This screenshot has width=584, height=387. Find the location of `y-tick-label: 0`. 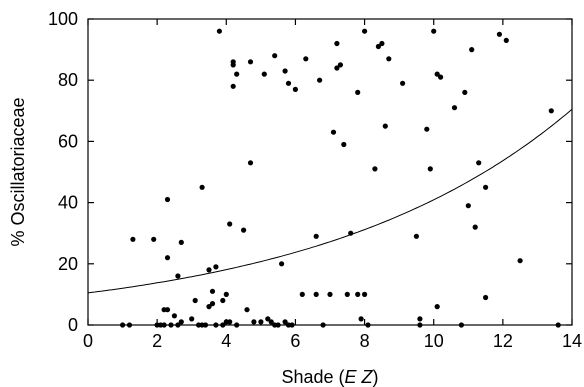

y-tick-label: 0 is located at coordinates (73, 325).